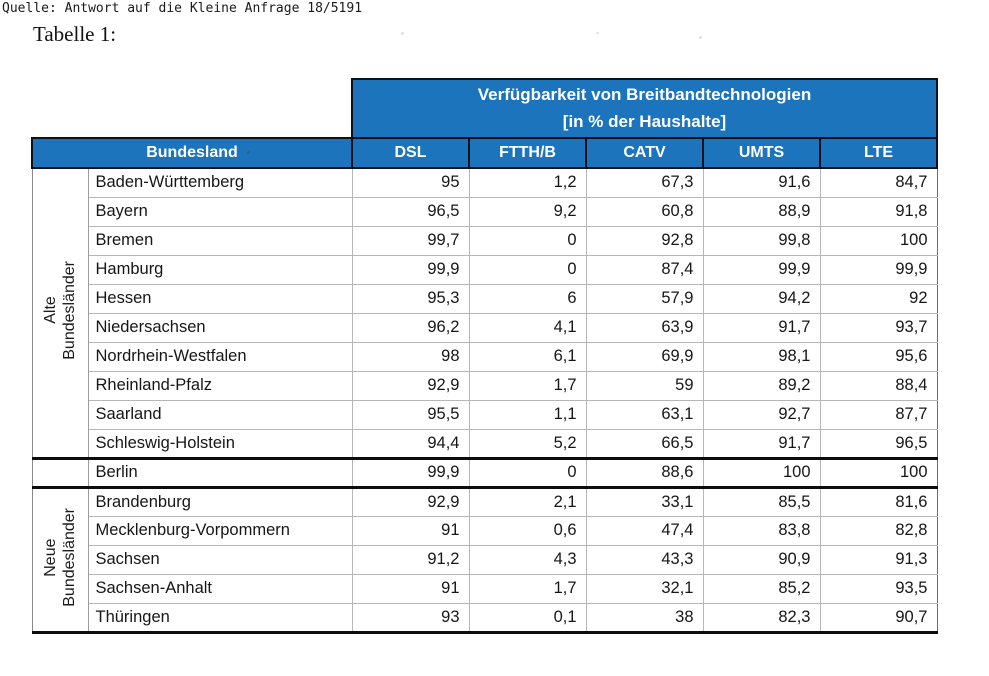 The image size is (989, 676). What do you see at coordinates (220, 588) in the screenshot?
I see `state-name-cell: Sachsen-Anhalt` at bounding box center [220, 588].